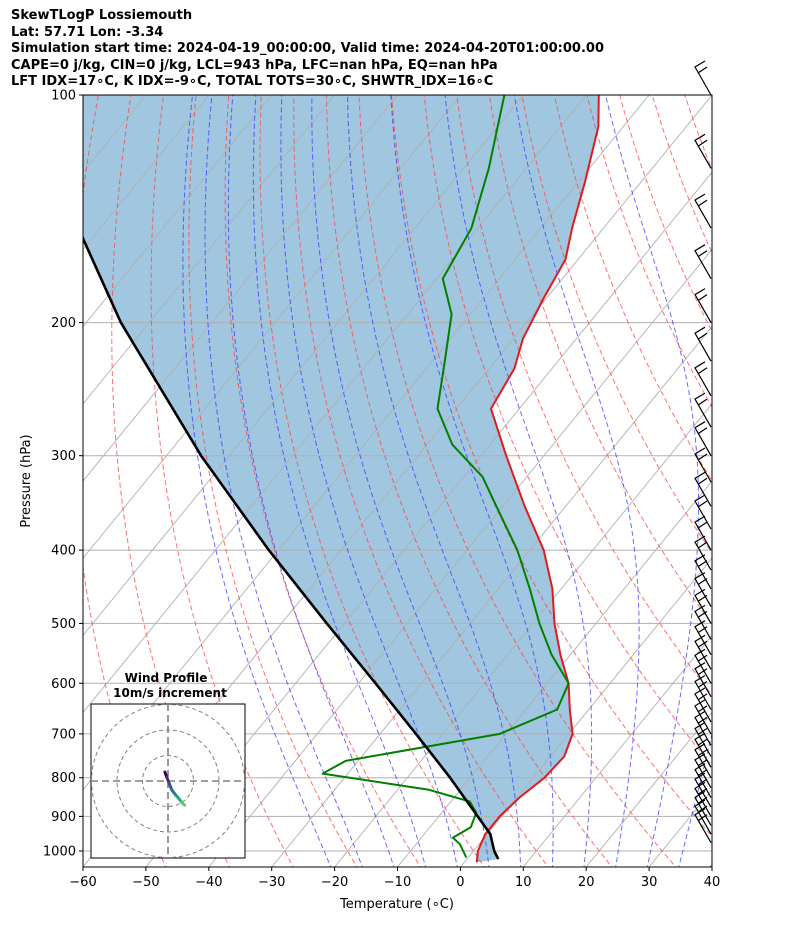 This screenshot has height=937, width=794. What do you see at coordinates (63, 624) in the screenshot?
I see `y-tick-label: 500` at bounding box center [63, 624].